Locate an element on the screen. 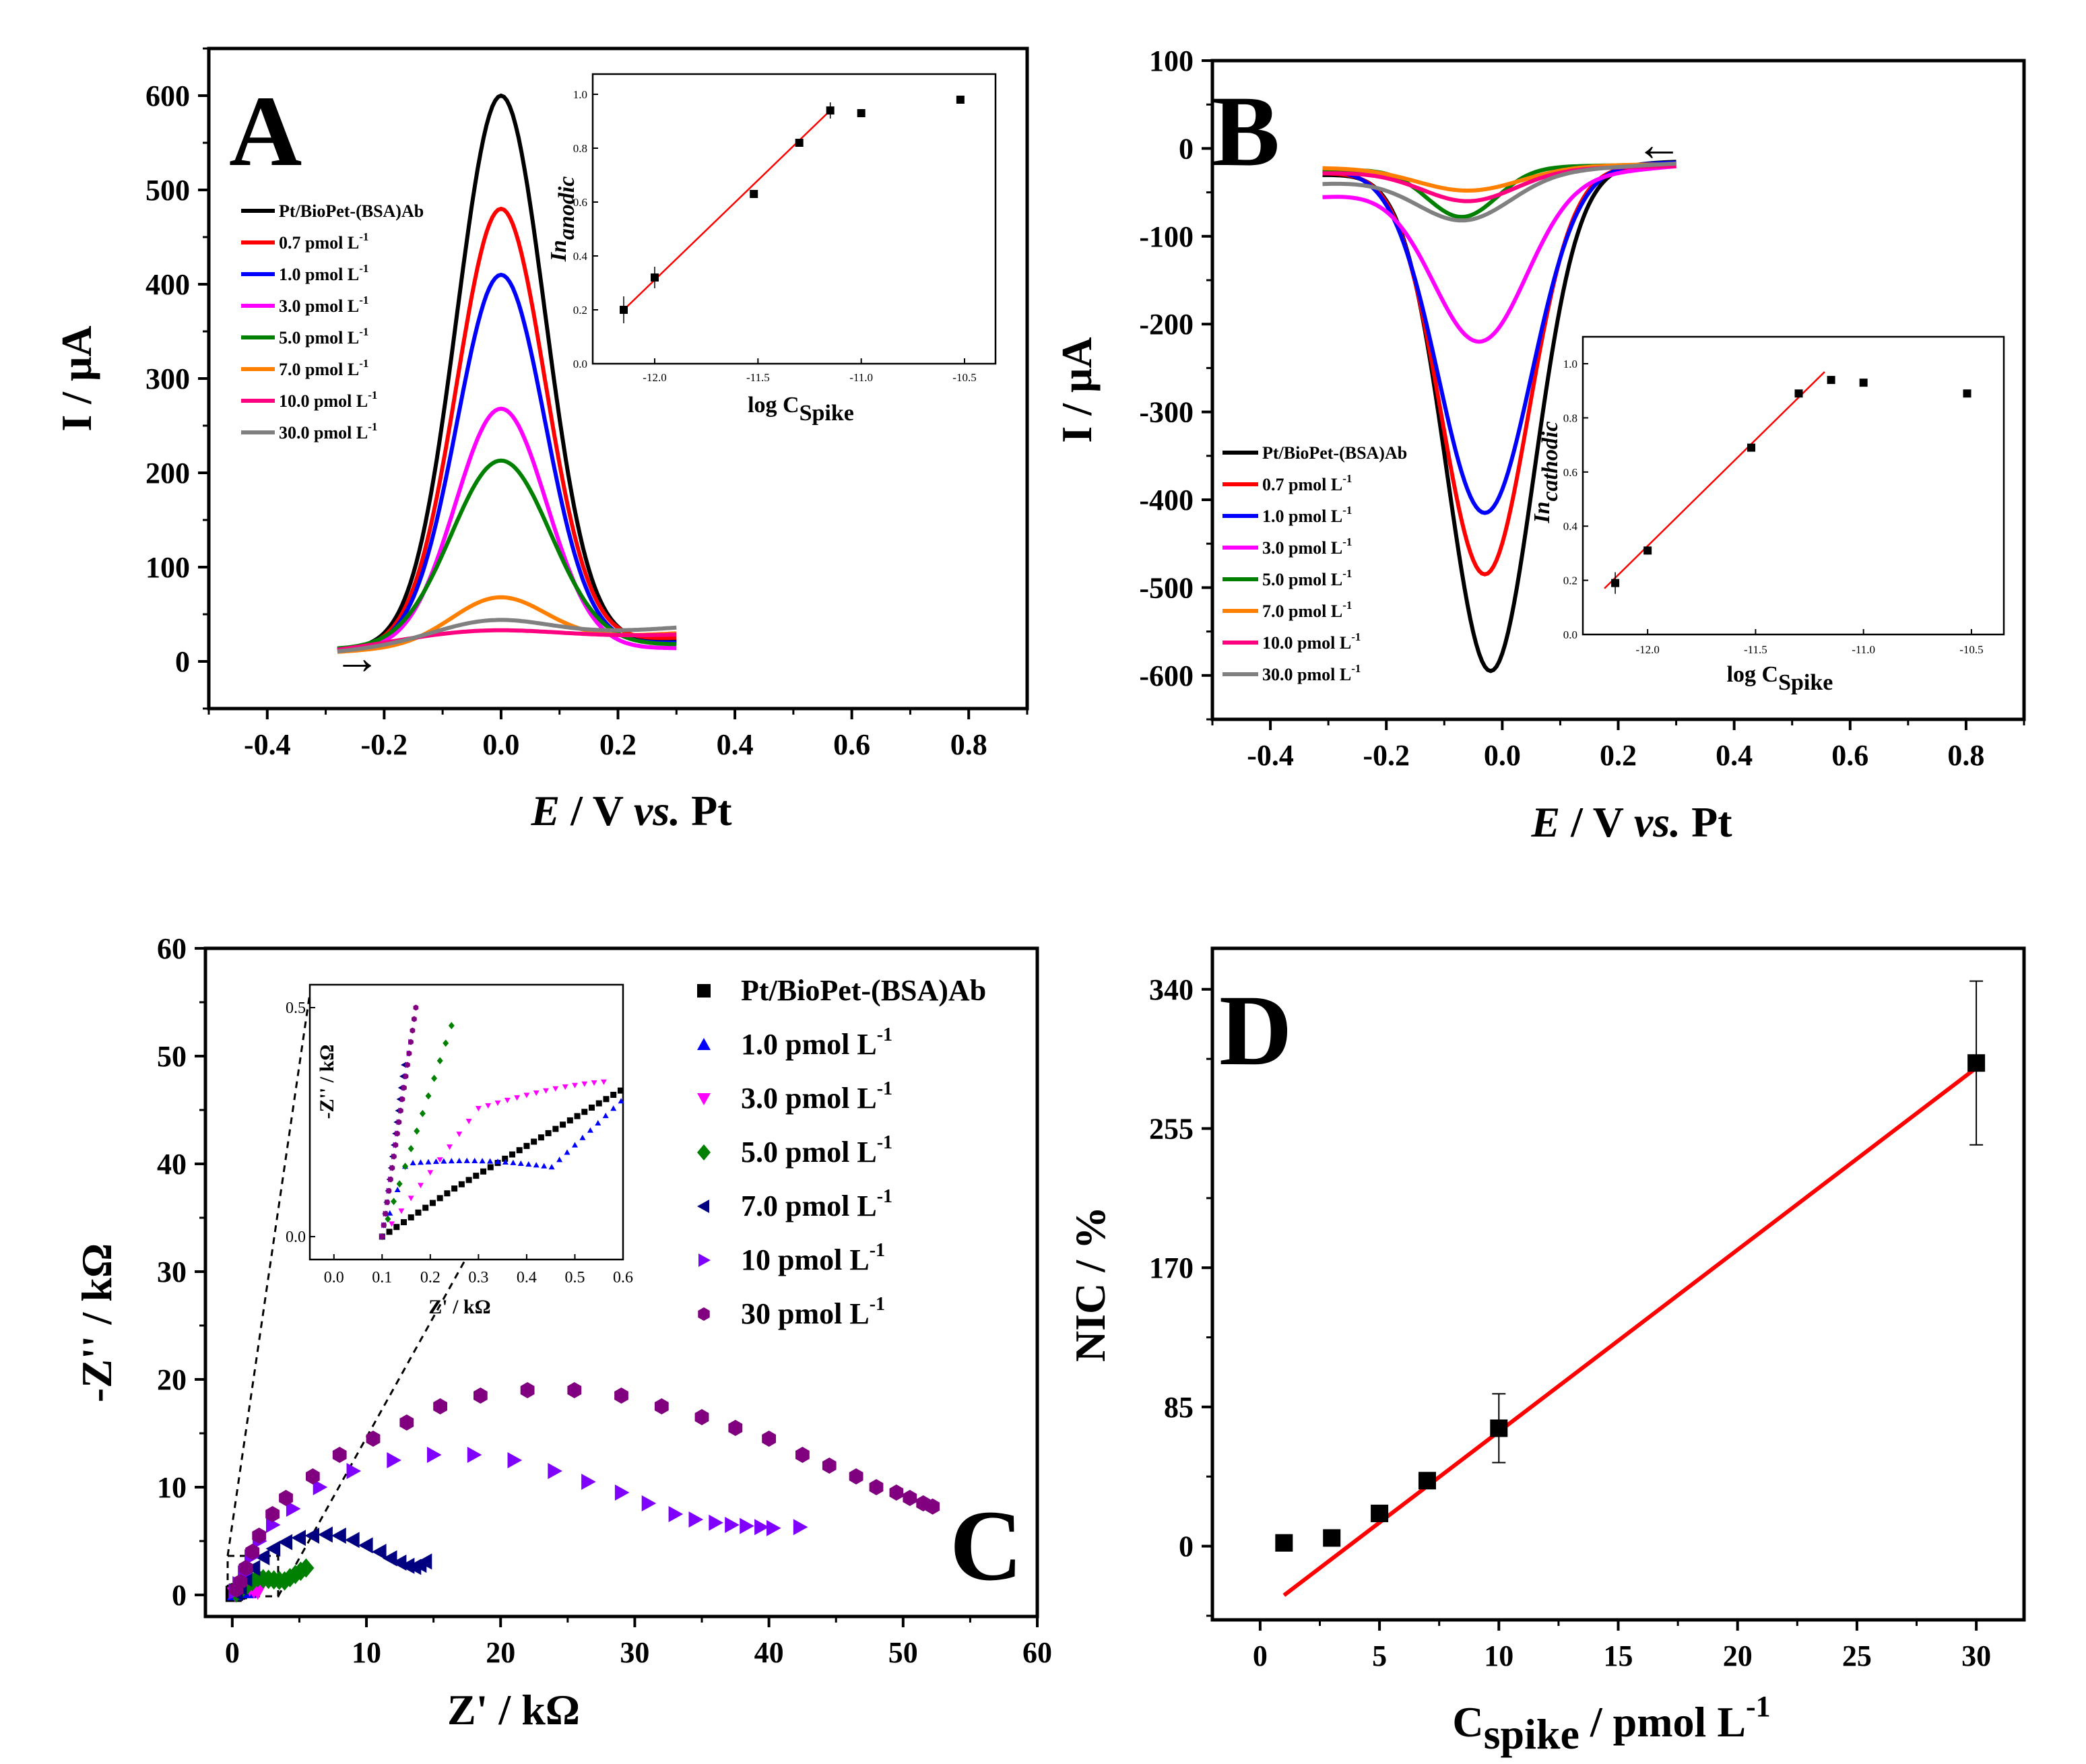  x-tick-label: 5 is located at coordinates (1379, 1655).